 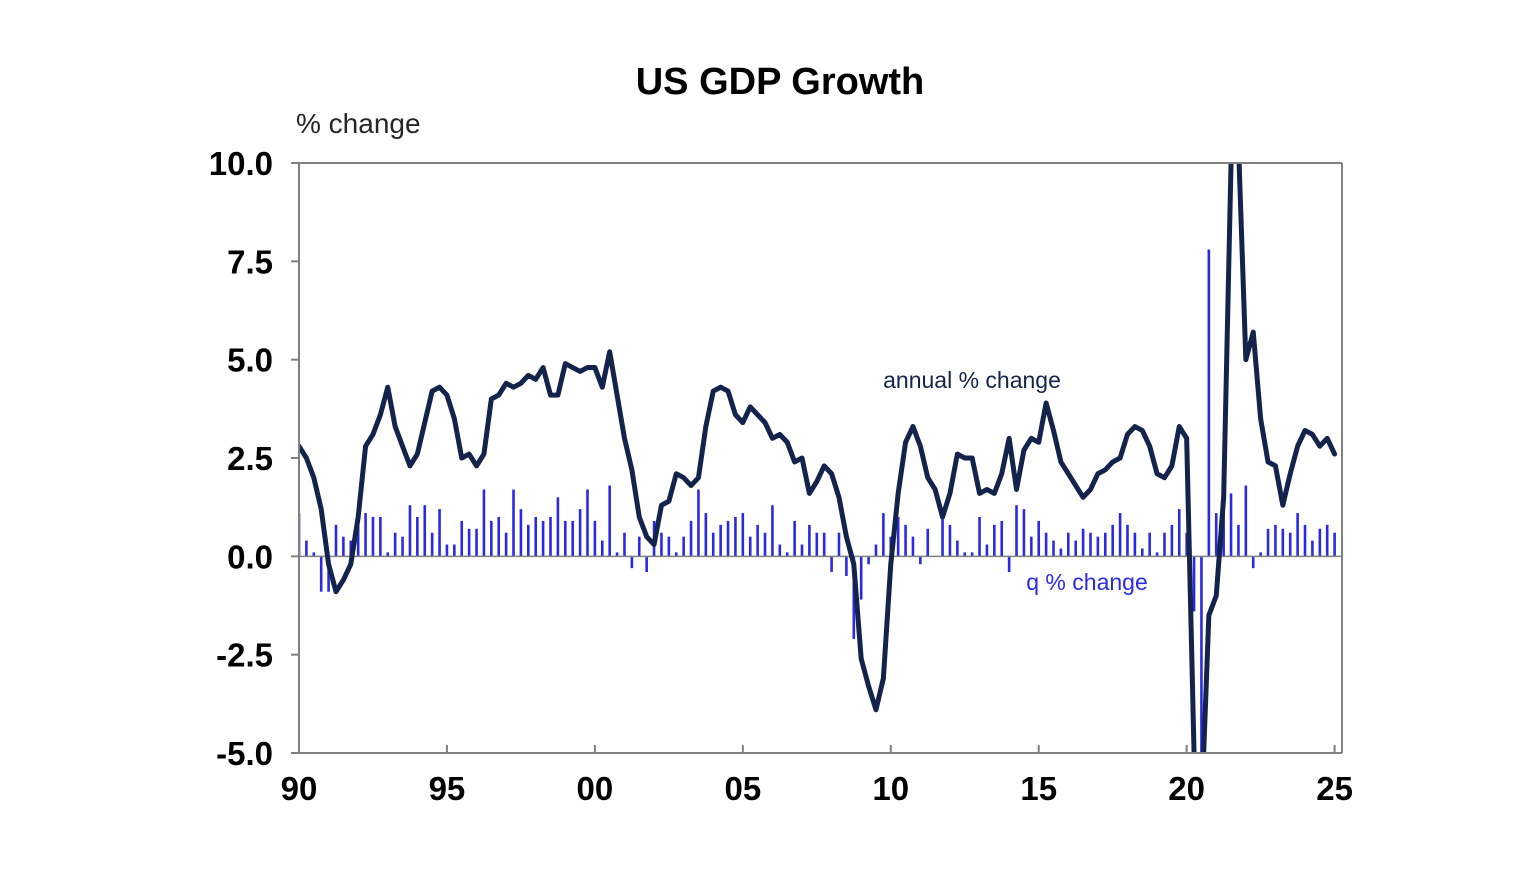 What do you see at coordinates (250, 556) in the screenshot?
I see `y-tick-label: 0.0` at bounding box center [250, 556].